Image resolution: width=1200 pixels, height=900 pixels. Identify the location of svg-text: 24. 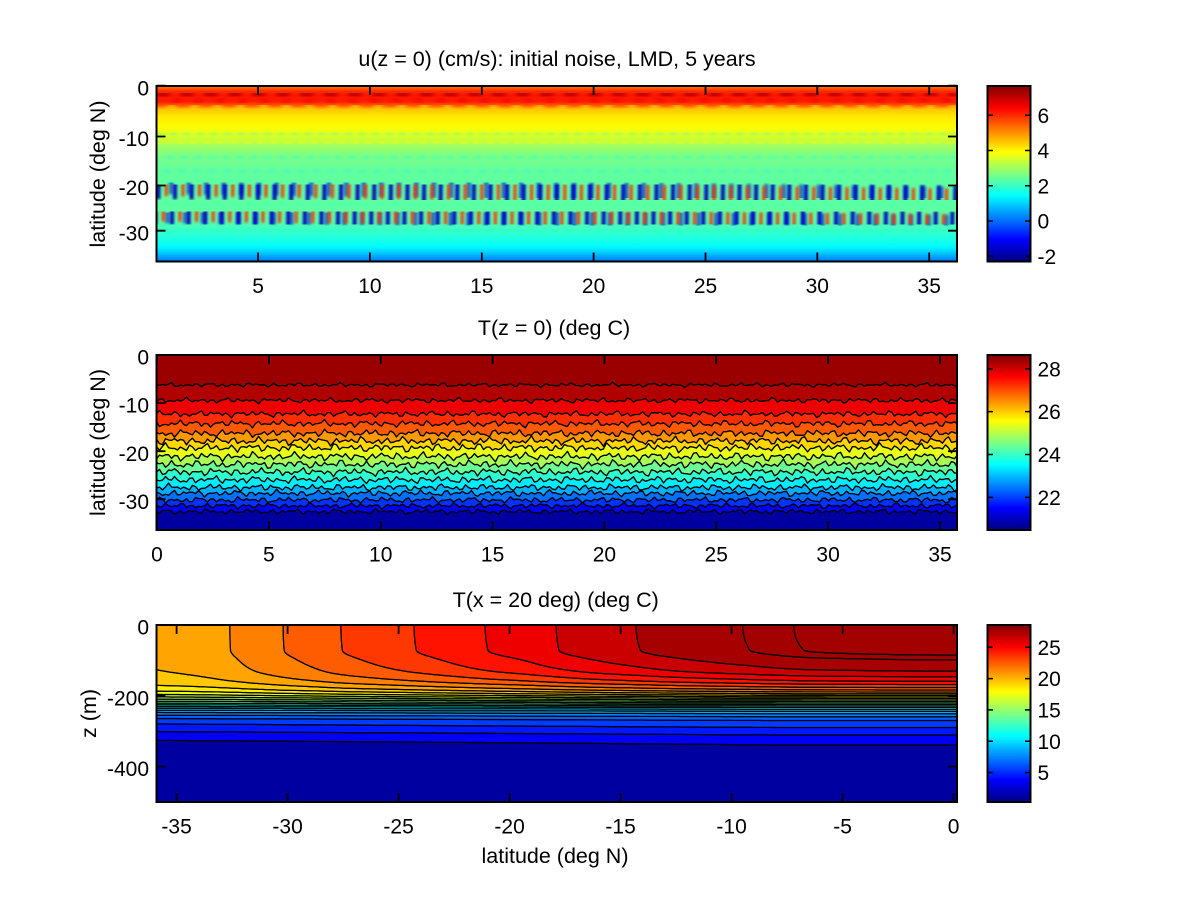
(1050, 455).